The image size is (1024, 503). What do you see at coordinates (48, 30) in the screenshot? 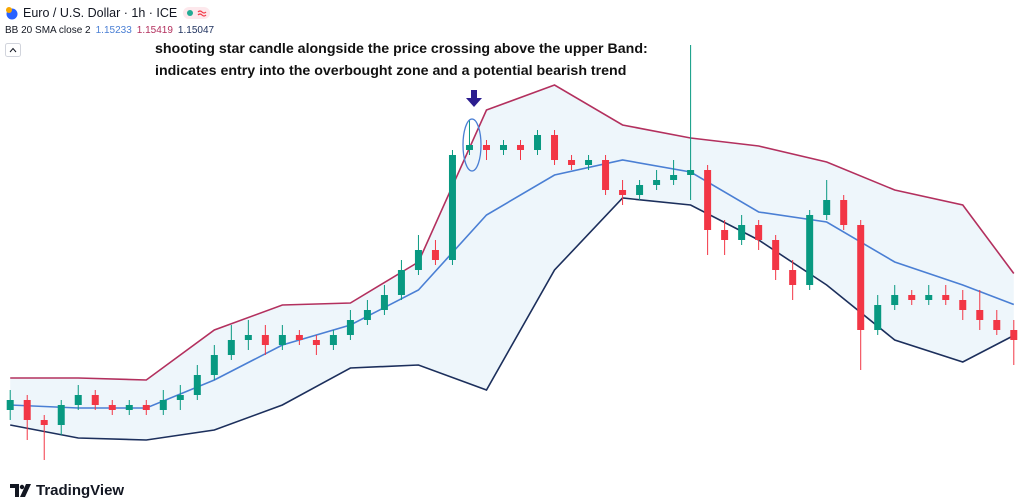
I see `indicator-label: BB 20 SMA close 2` at bounding box center [48, 30].